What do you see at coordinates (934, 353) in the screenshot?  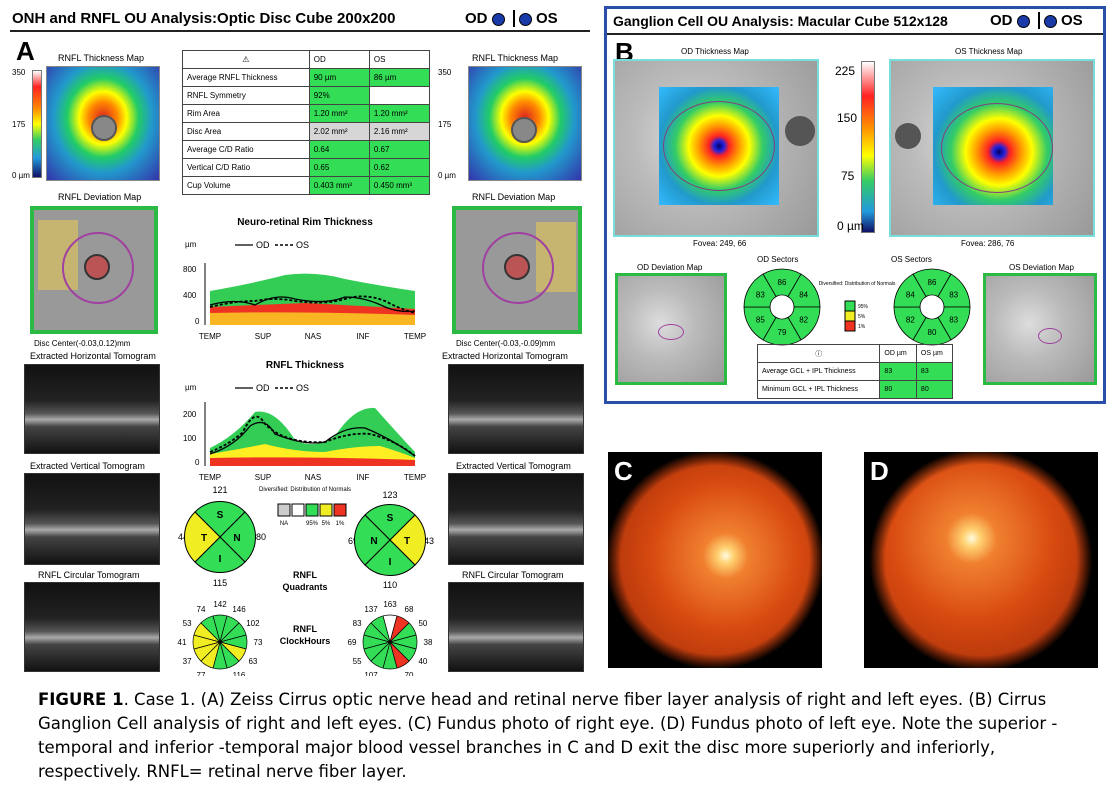 I see `gc-header-os: OS µm` at bounding box center [934, 353].